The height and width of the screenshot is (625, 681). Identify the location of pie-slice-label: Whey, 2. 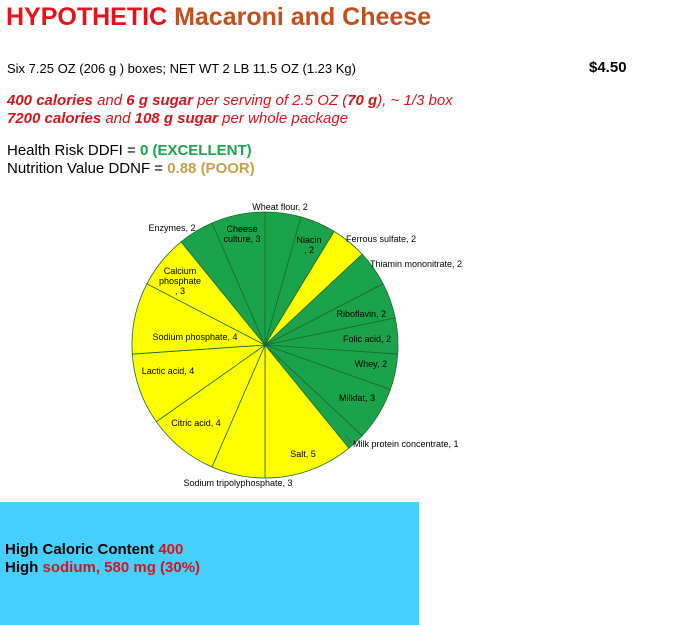
(371, 364).